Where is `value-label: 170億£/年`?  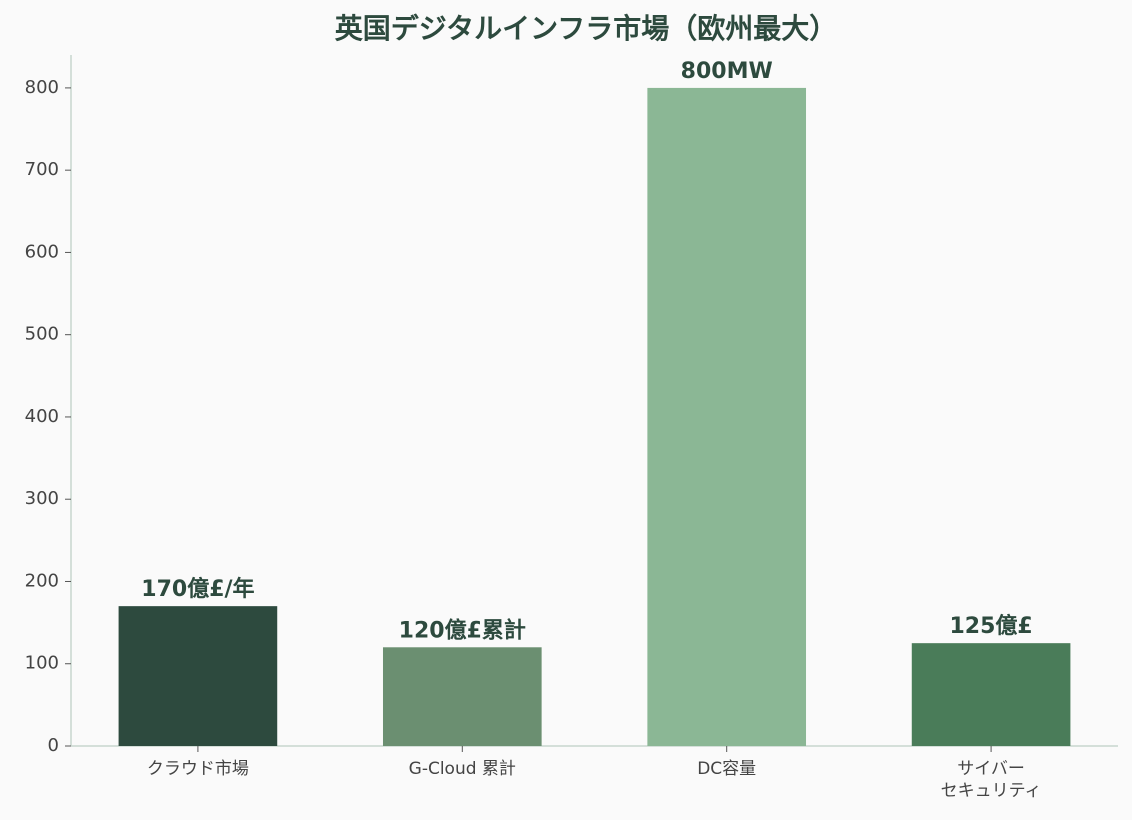 value-label: 170億£/年 is located at coordinates (197, 589).